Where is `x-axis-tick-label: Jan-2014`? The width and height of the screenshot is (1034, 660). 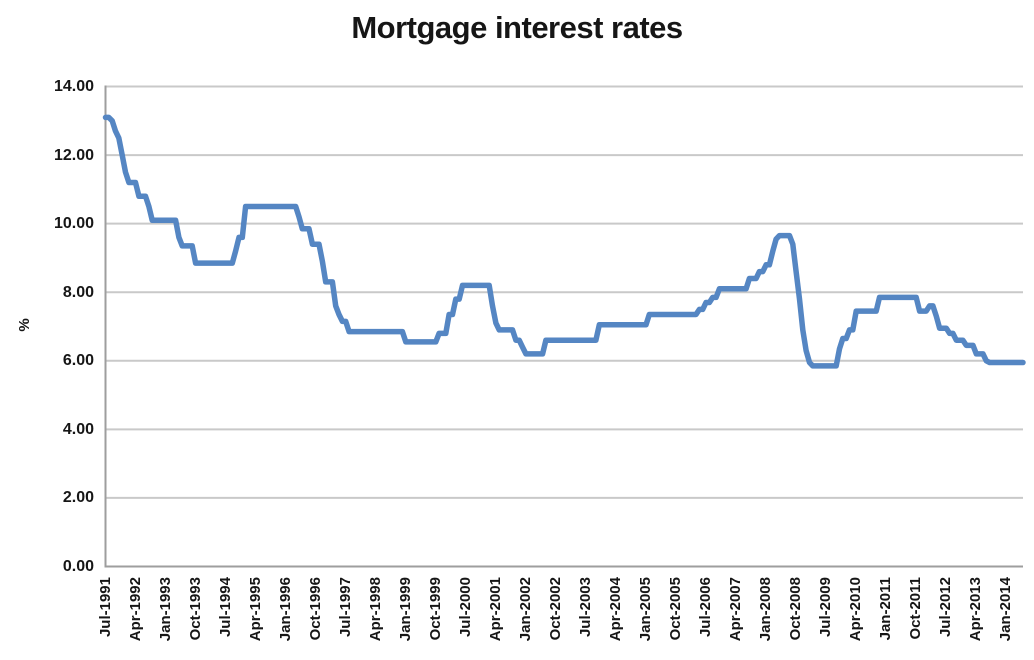
x-axis-tick-label: Jan-2014 is located at coordinates (1006, 609).